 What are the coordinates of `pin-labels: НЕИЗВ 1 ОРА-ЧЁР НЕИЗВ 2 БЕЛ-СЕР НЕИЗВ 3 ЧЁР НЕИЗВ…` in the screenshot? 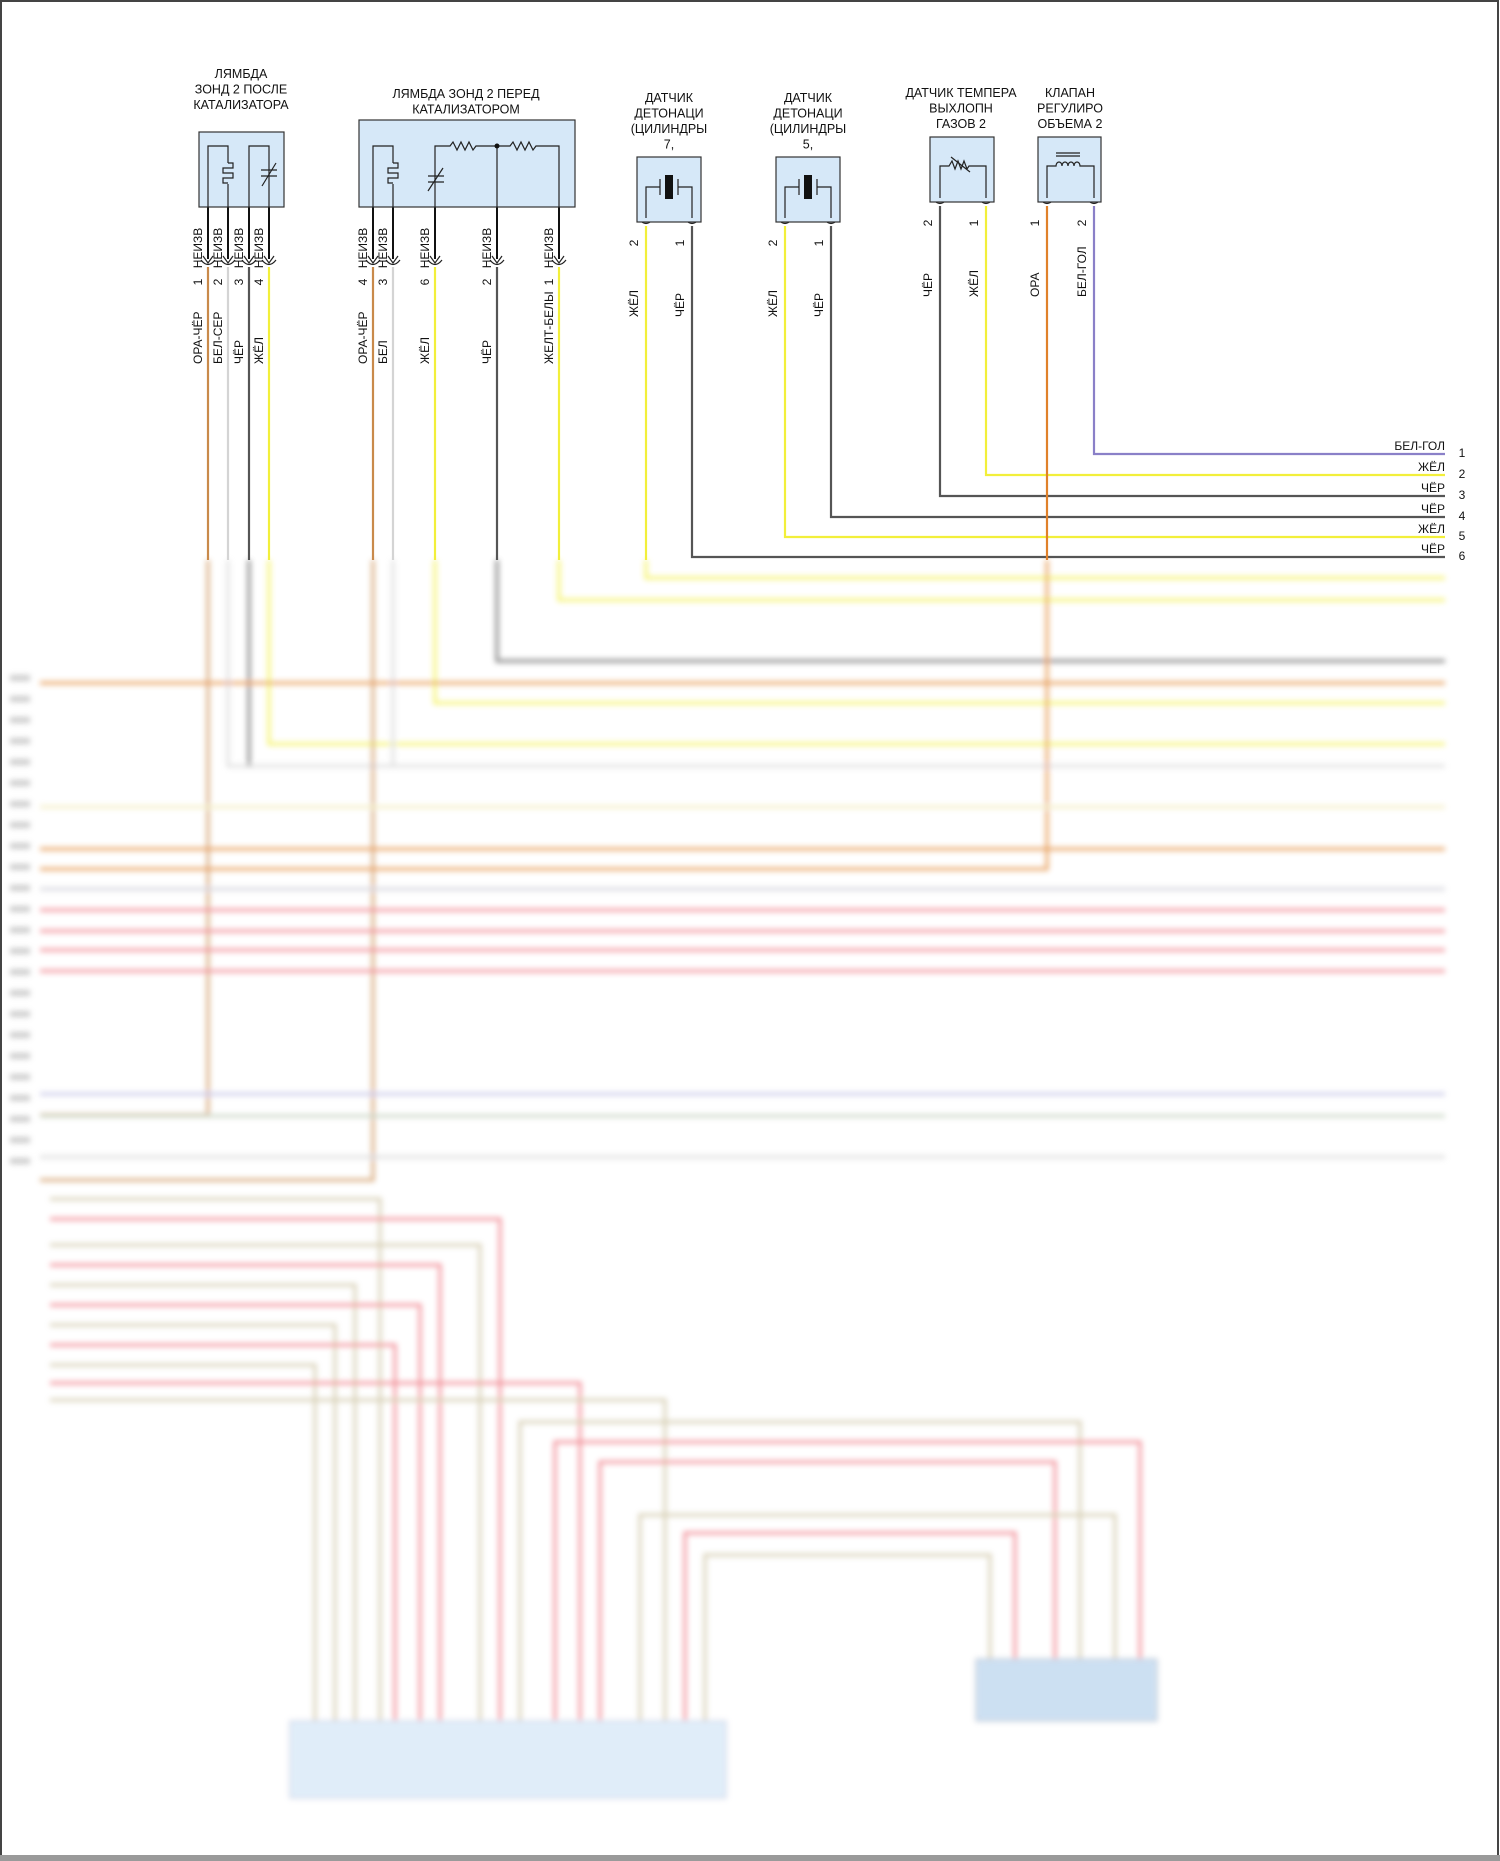 It's located at (640, 291).